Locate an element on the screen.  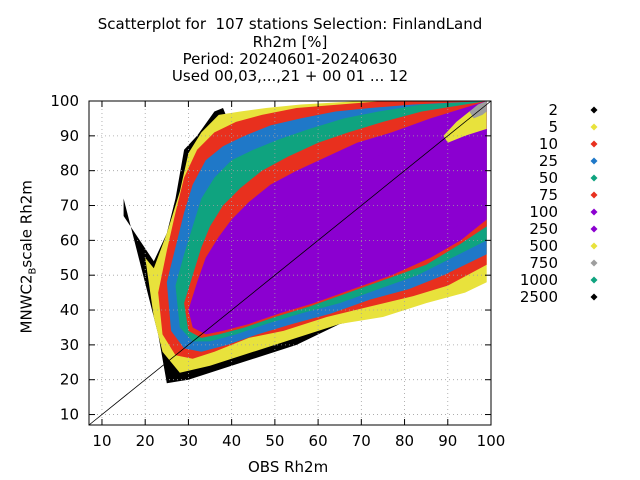
y-tick-label: 50 is located at coordinates (69, 275).